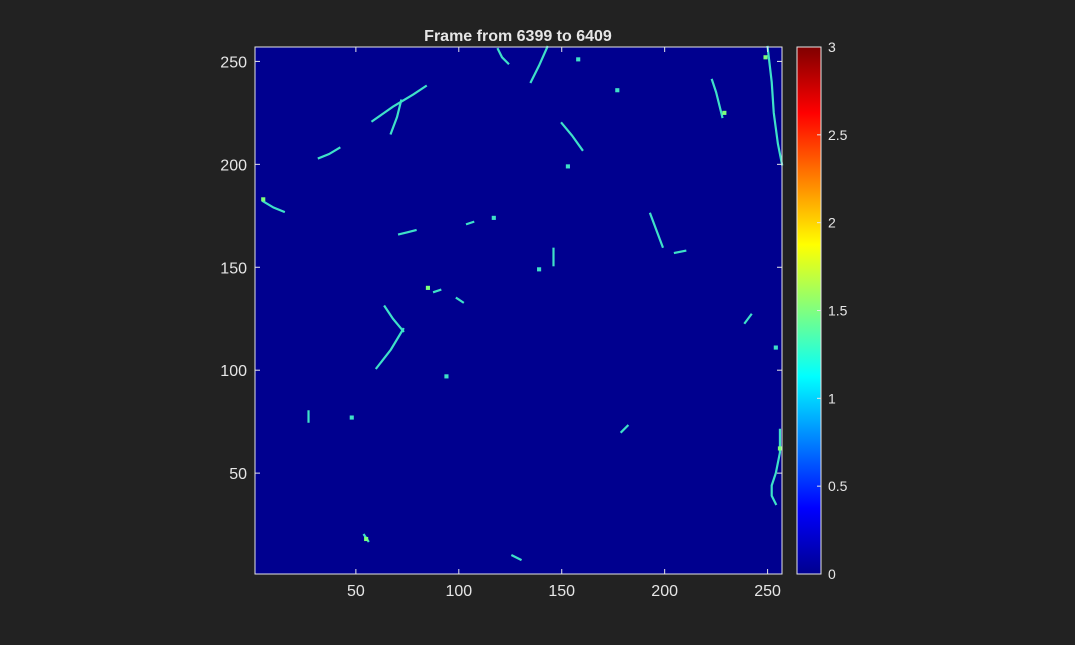 The width and height of the screenshot is (1075, 645). I want to click on x-tick-label: 250, so click(767, 591).